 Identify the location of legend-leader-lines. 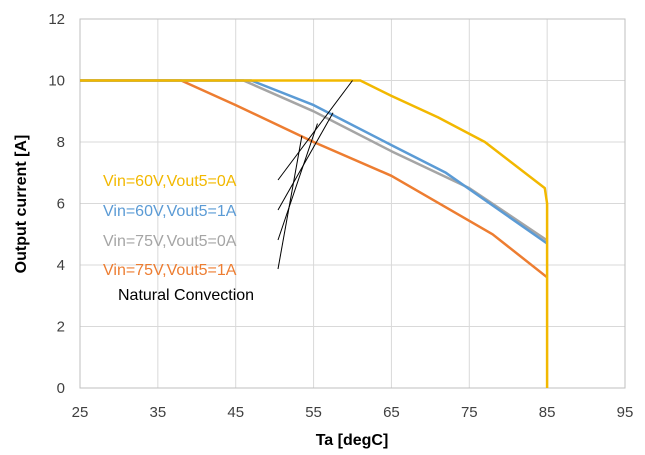
(315, 175).